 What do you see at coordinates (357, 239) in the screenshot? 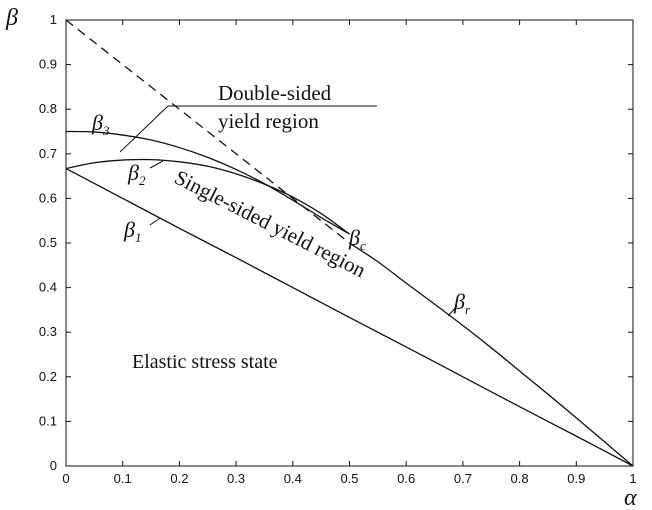
I see `curve-label-betac: βc` at bounding box center [357, 239].